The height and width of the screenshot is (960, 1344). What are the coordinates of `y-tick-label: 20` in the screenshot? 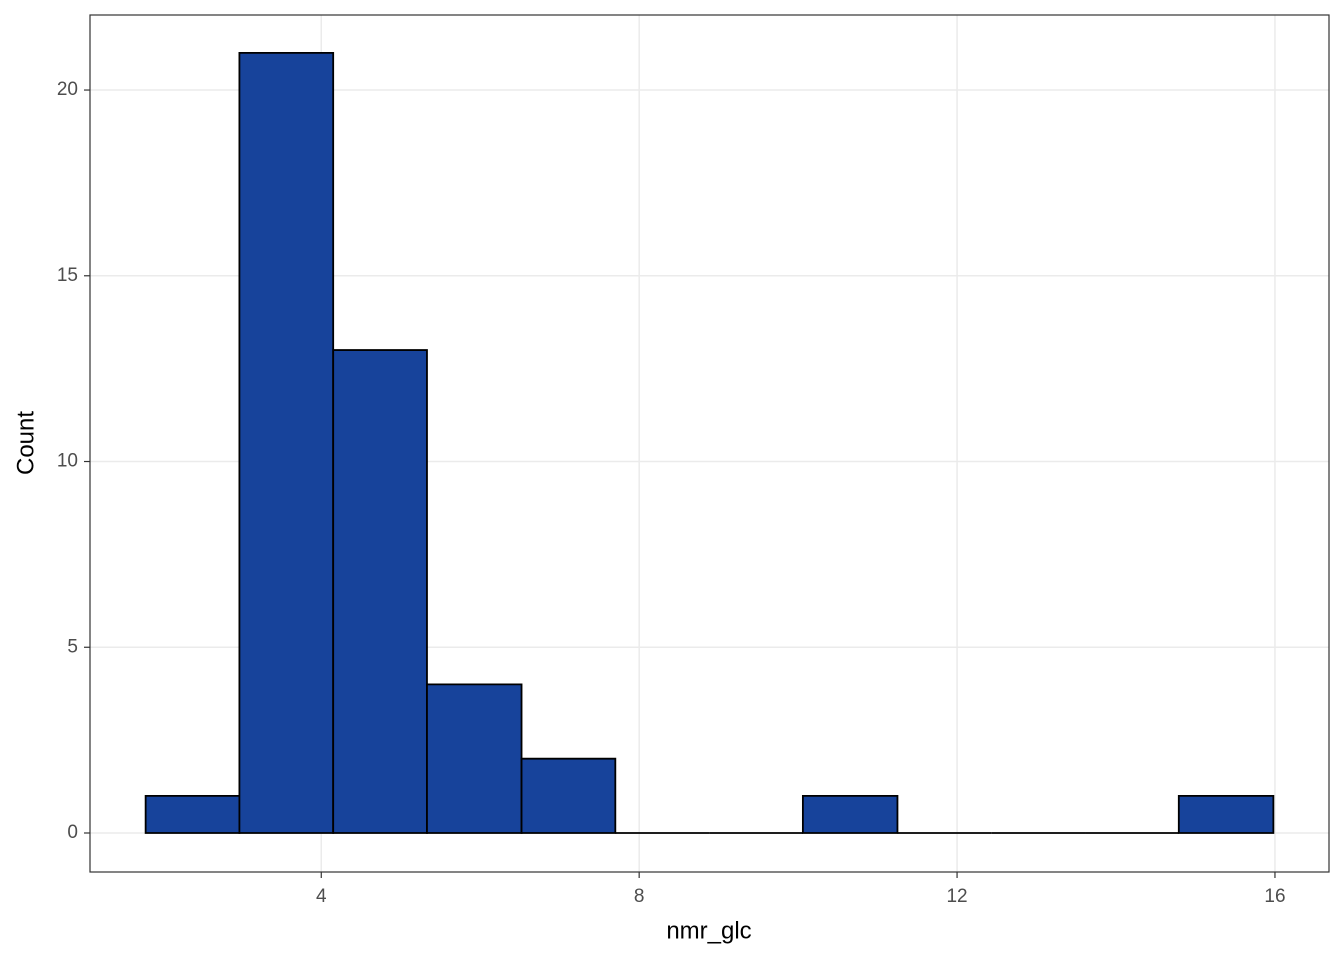 It's located at (67, 89).